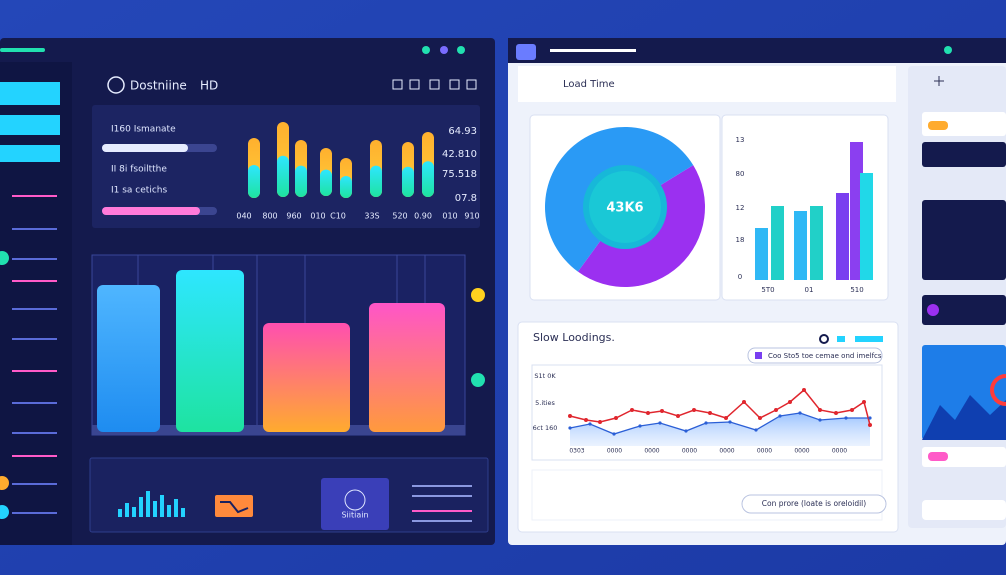 The height and width of the screenshot is (579, 1006). I want to click on y-label: 12, so click(740, 208).